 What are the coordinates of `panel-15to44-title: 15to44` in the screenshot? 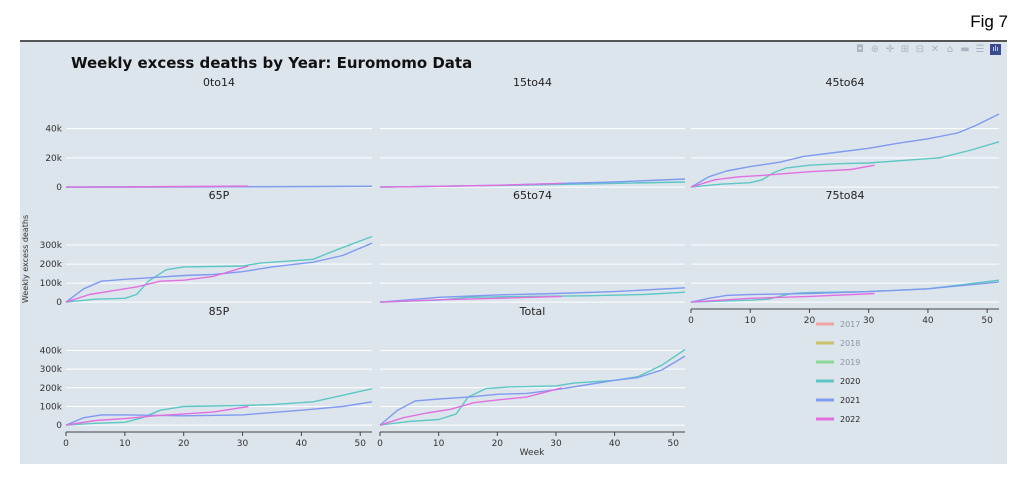 It's located at (532, 82).